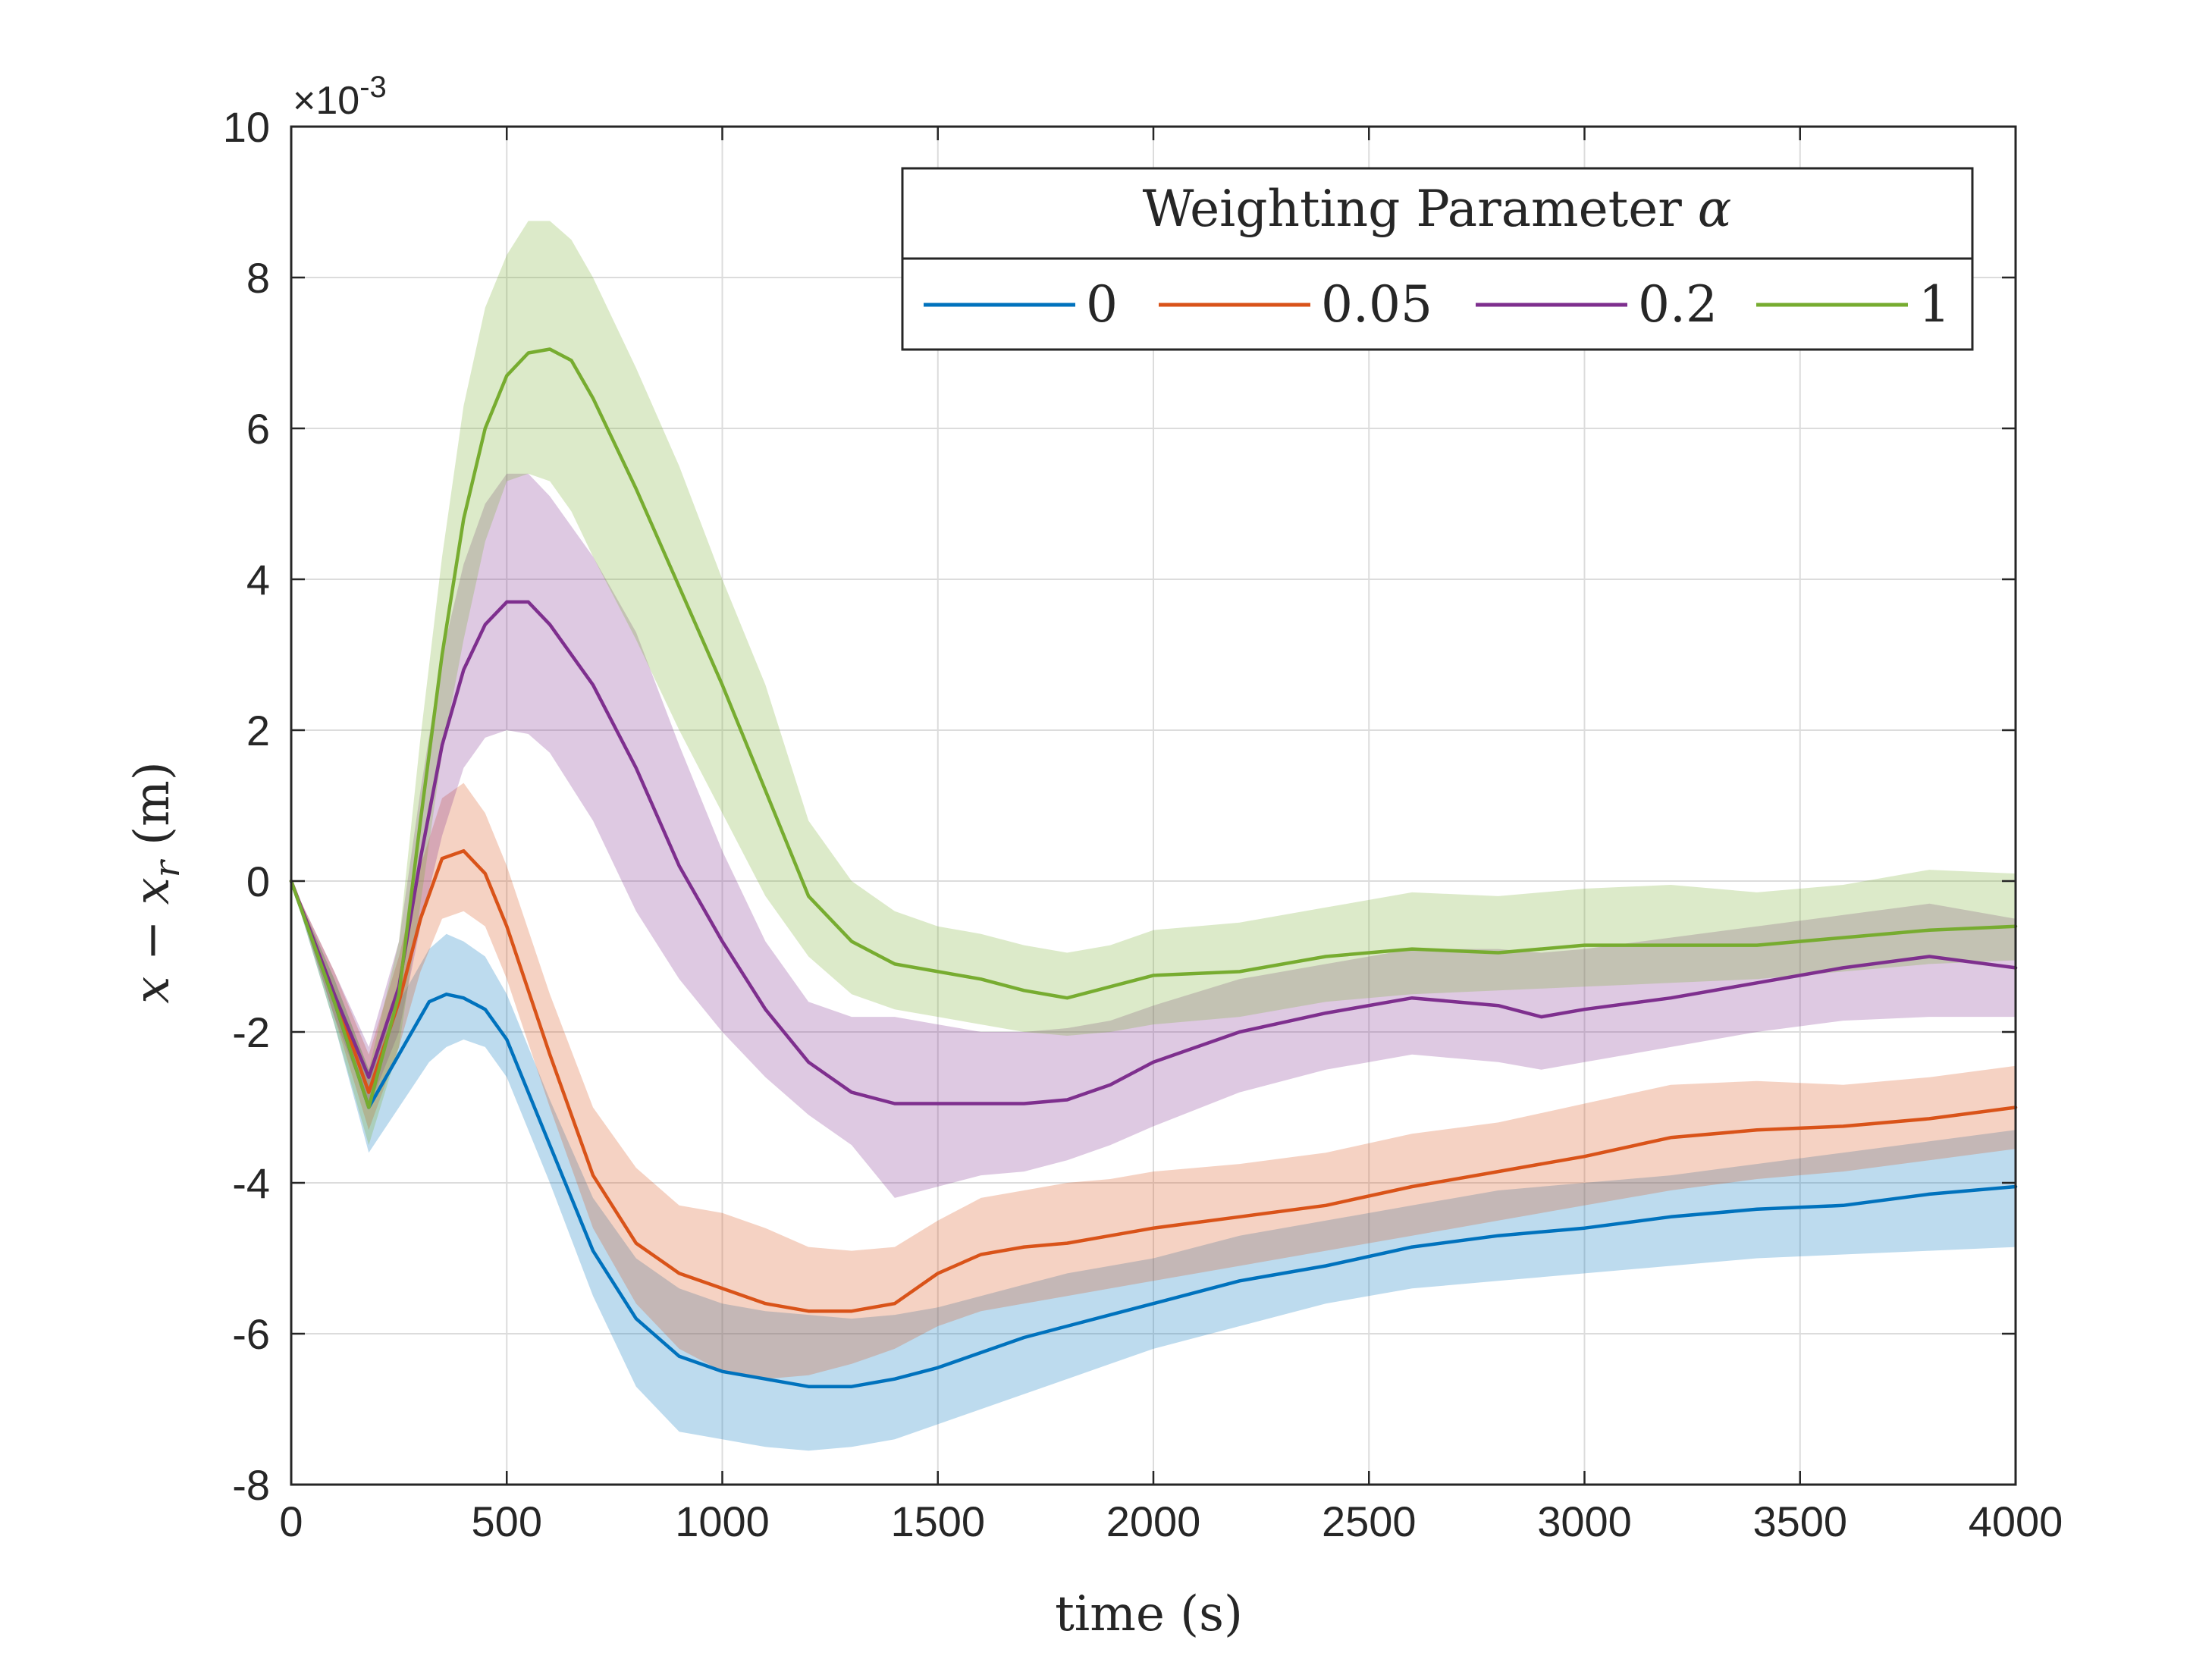 The width and height of the screenshot is (2212, 1659). Describe the element at coordinates (1102, 304) in the screenshot. I see `legend-label: 0` at that location.